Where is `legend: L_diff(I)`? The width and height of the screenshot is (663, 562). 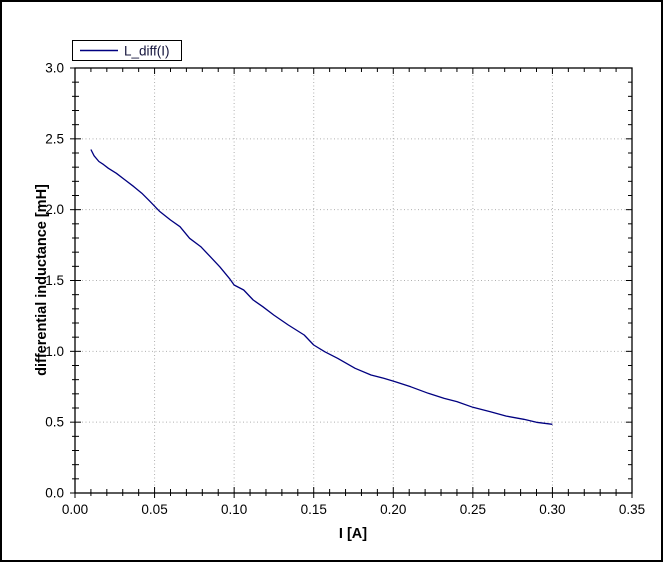 legend: L_diff(I) is located at coordinates (127, 50).